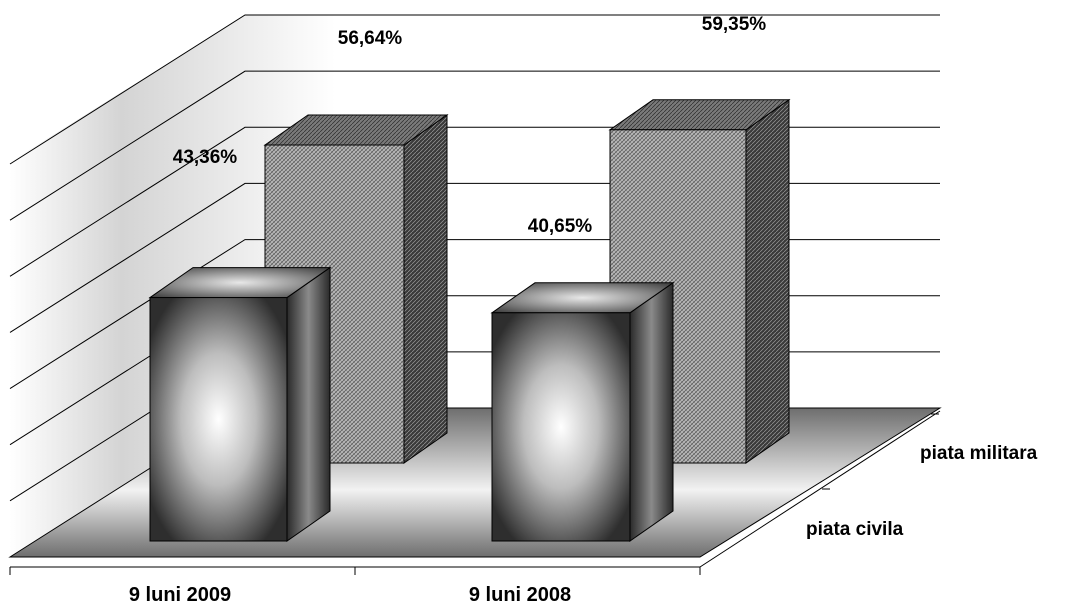 The image size is (1085, 605). What do you see at coordinates (520, 594) in the screenshot?
I see `x-tick-label: 9 luni 2008` at bounding box center [520, 594].